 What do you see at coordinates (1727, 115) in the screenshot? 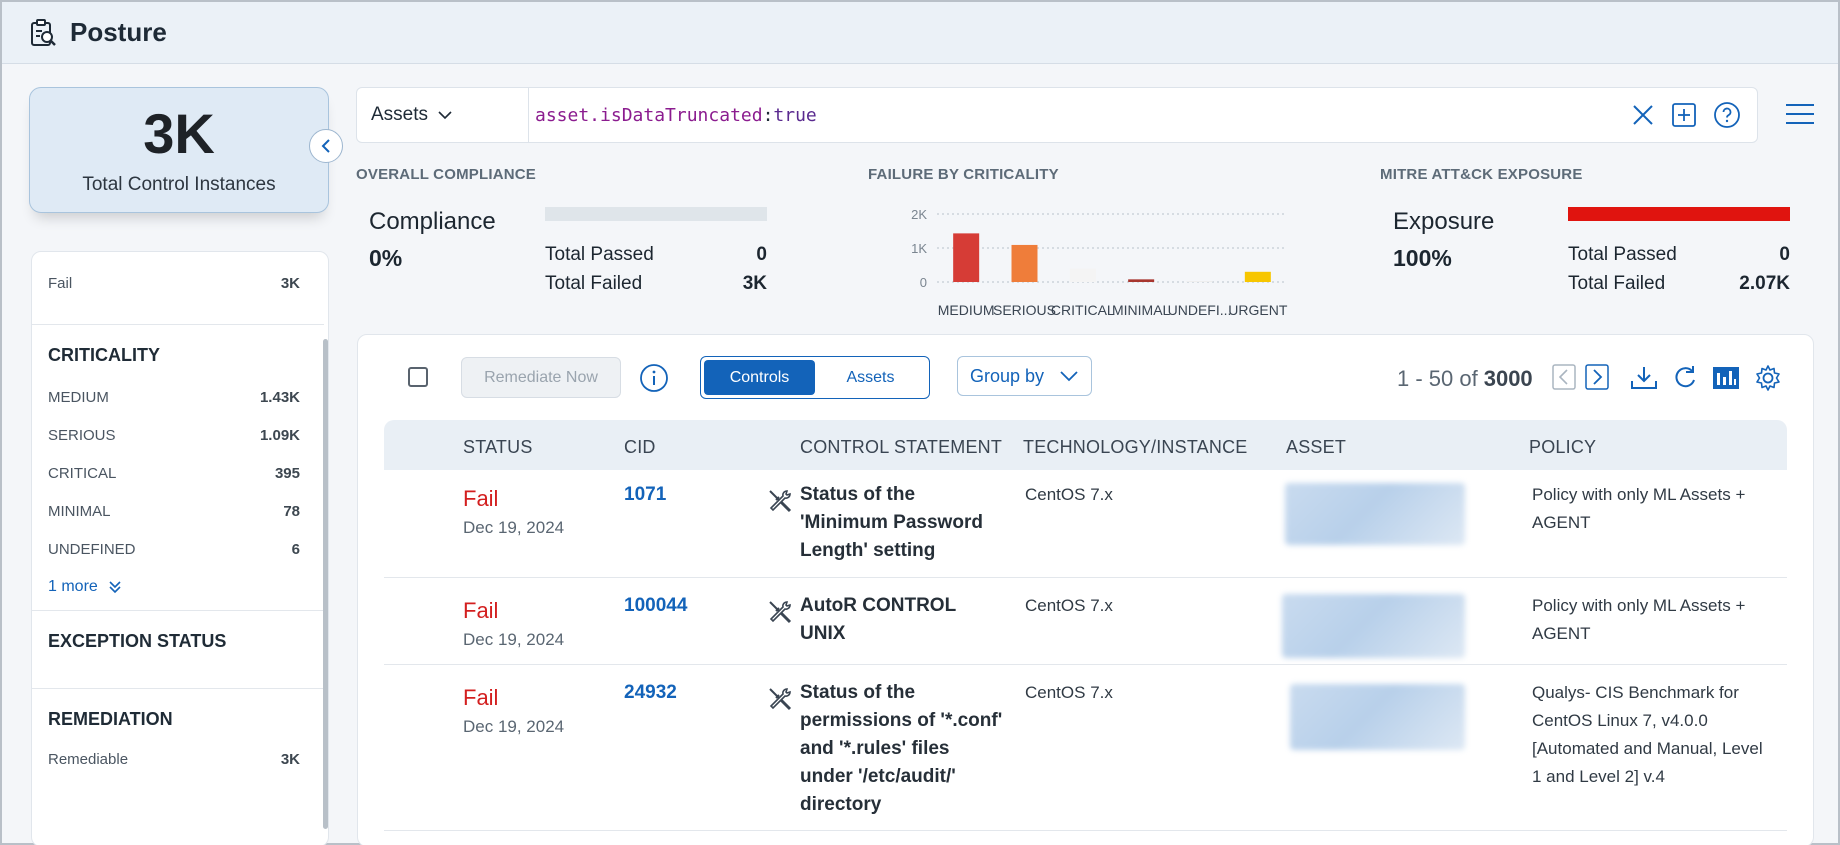
I see `help-icon` at bounding box center [1727, 115].